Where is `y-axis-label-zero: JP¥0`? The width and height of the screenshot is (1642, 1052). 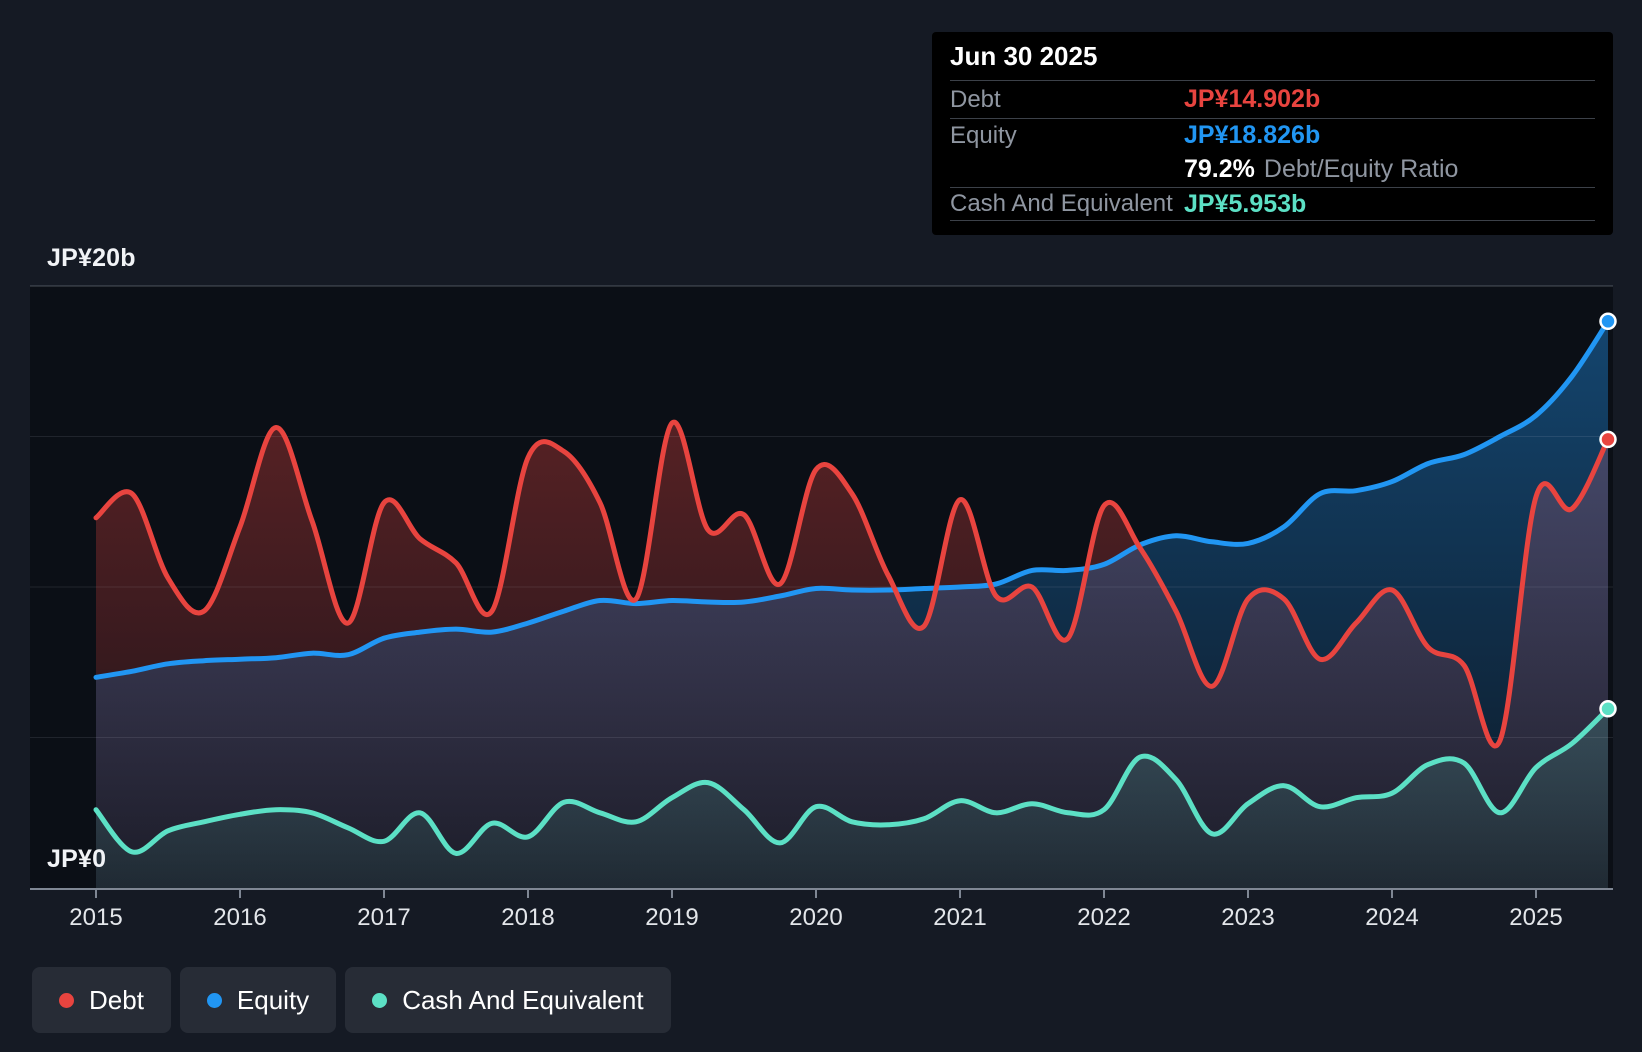 y-axis-label-zero: JP¥0 is located at coordinates (77, 859).